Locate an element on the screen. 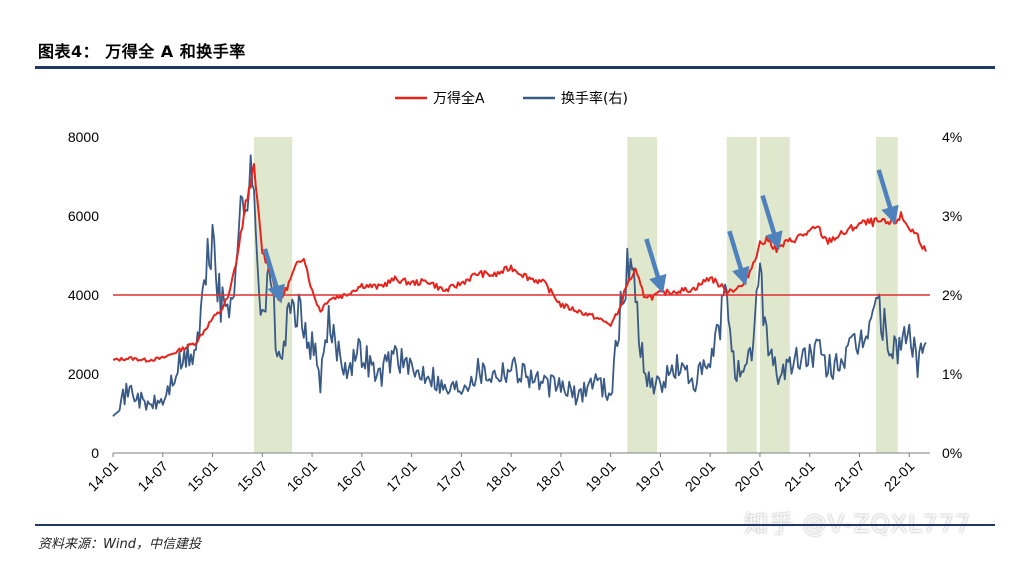 The image size is (1035, 585). title-divider is located at coordinates (515, 67).